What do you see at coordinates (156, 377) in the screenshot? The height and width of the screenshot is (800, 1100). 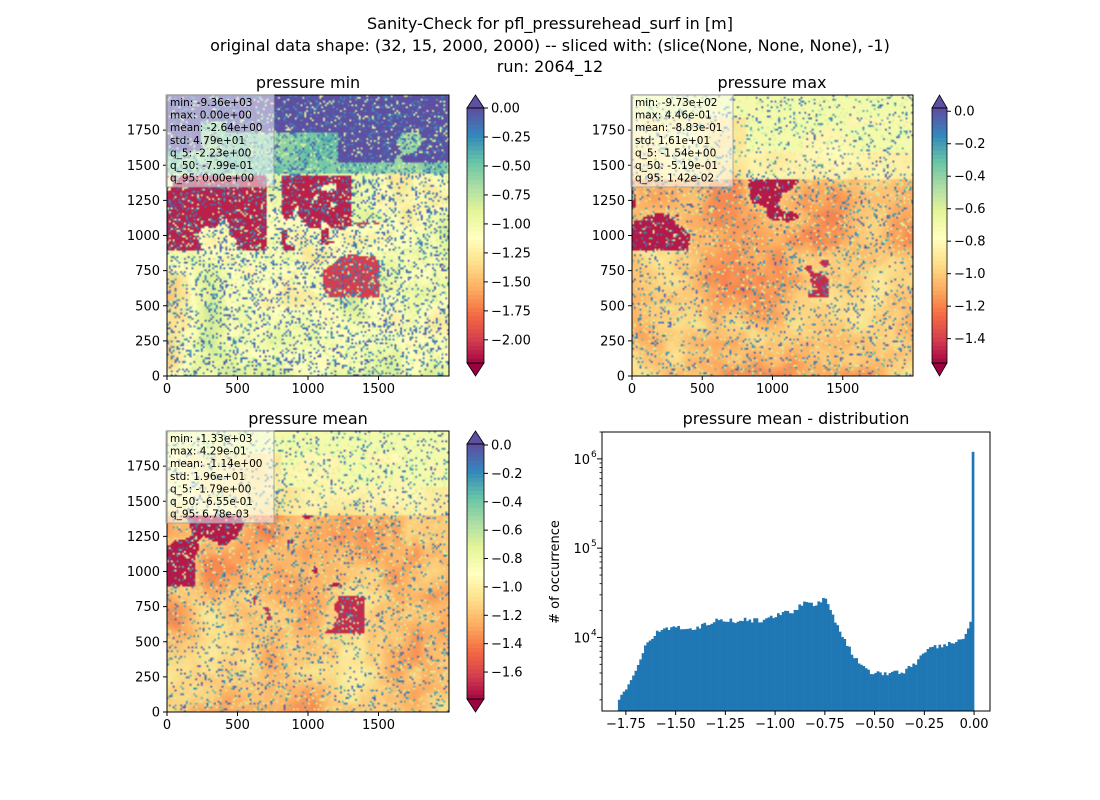 I see `y-tick-label: 0` at bounding box center [156, 377].